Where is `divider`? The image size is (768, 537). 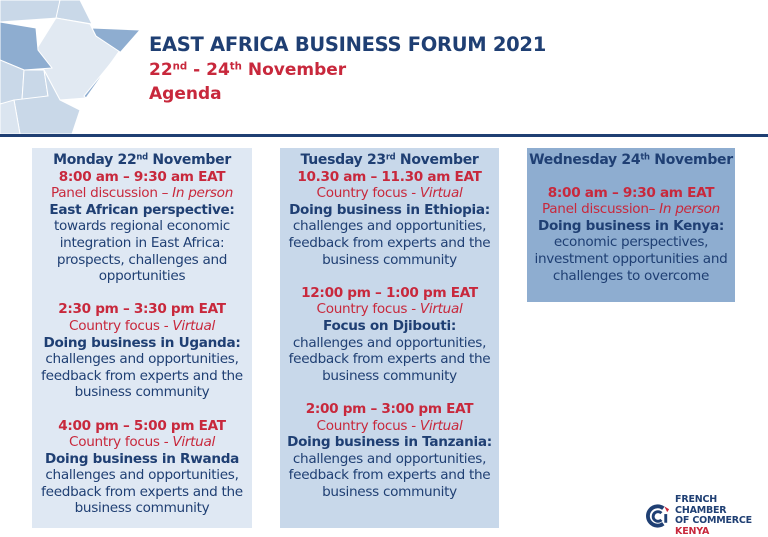 divider is located at coordinates (384, 135).